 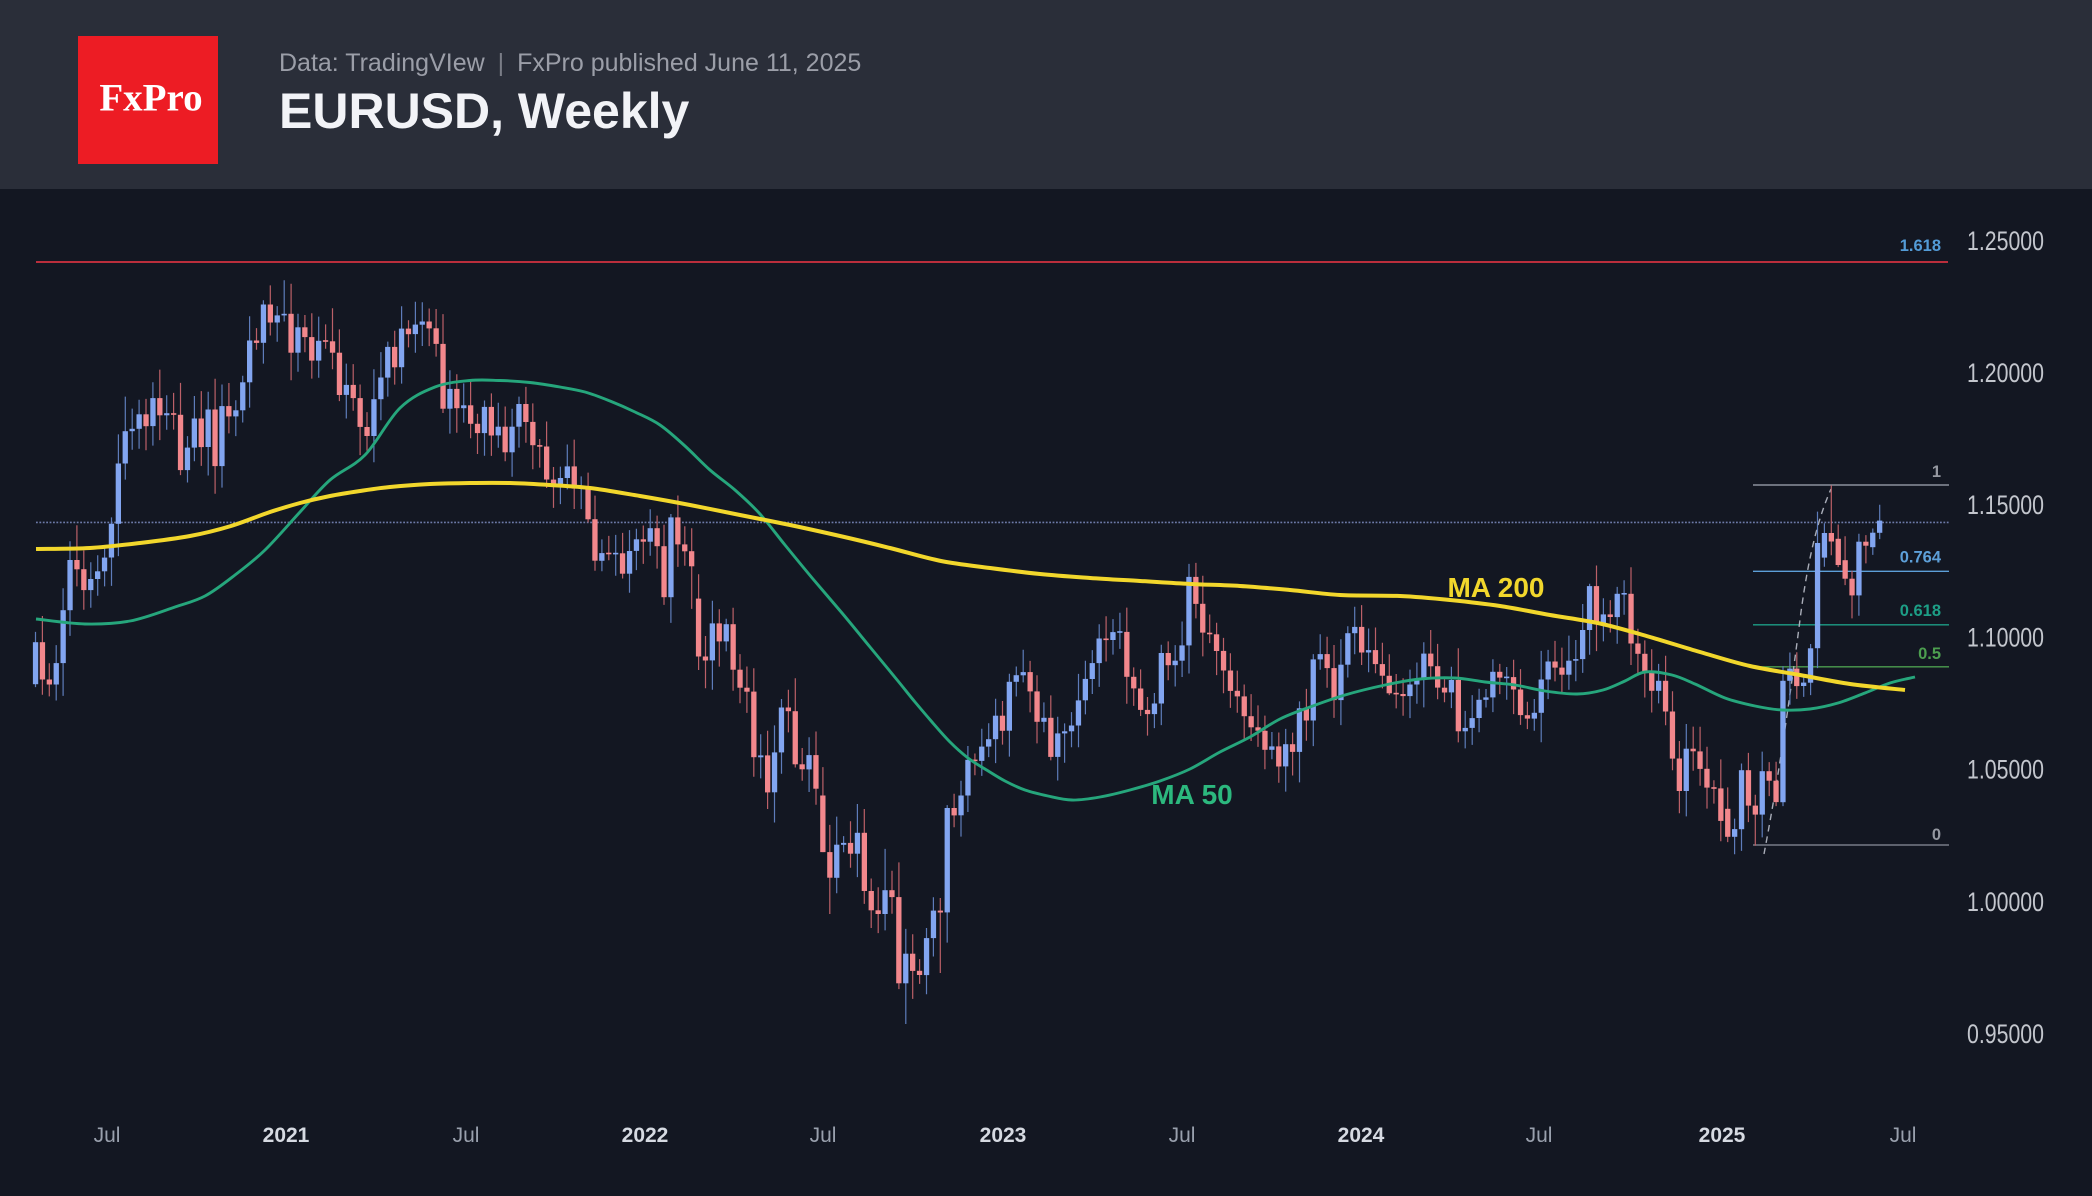 What do you see at coordinates (2005, 637) in the screenshot?
I see `svg-text: 1.10000` at bounding box center [2005, 637].